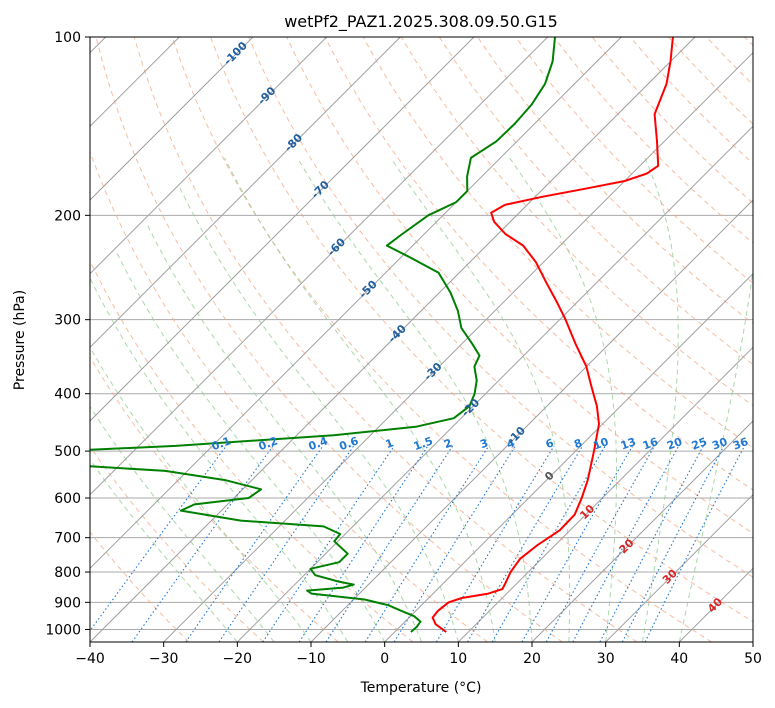  I want to click on x-tick-label: −30, so click(164, 659).